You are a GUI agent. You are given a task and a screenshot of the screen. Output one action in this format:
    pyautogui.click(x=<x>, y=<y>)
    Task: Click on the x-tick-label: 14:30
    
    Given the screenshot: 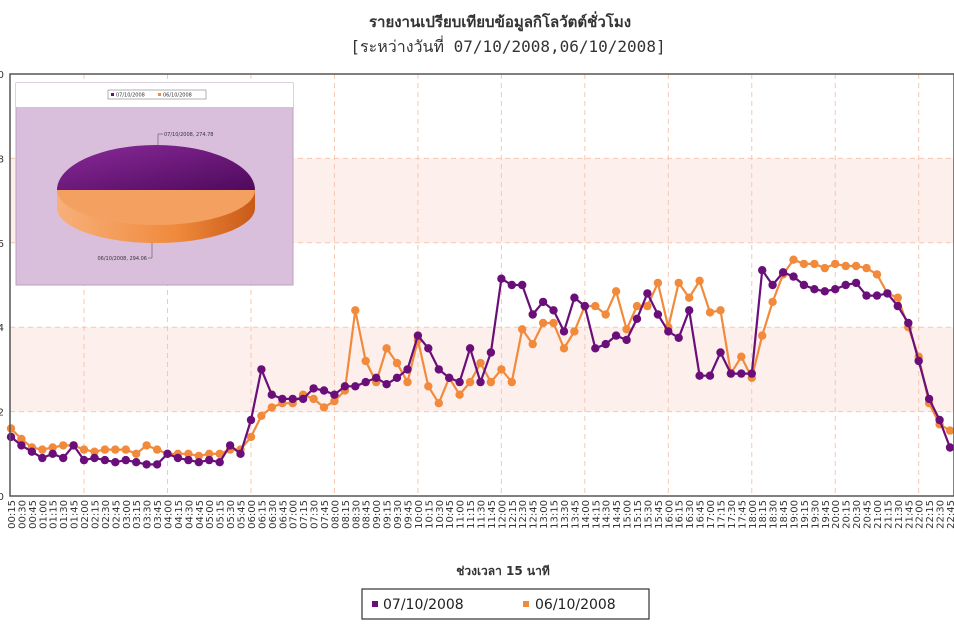 What is the action you would take?
    pyautogui.click(x=607, y=514)
    